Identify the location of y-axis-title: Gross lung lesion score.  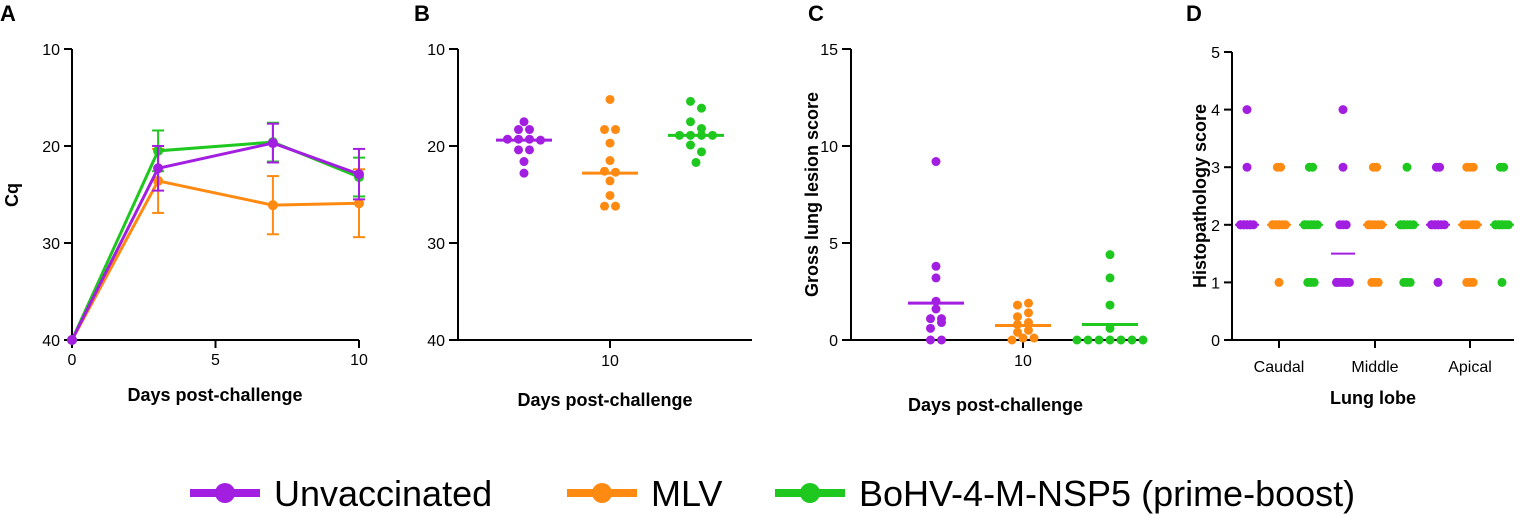
(812, 194).